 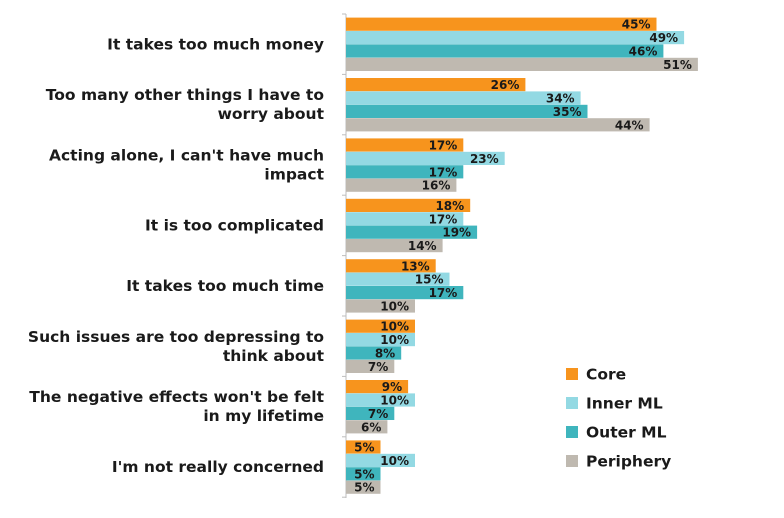 I want to click on data-label: 18%, so click(x=449, y=206).